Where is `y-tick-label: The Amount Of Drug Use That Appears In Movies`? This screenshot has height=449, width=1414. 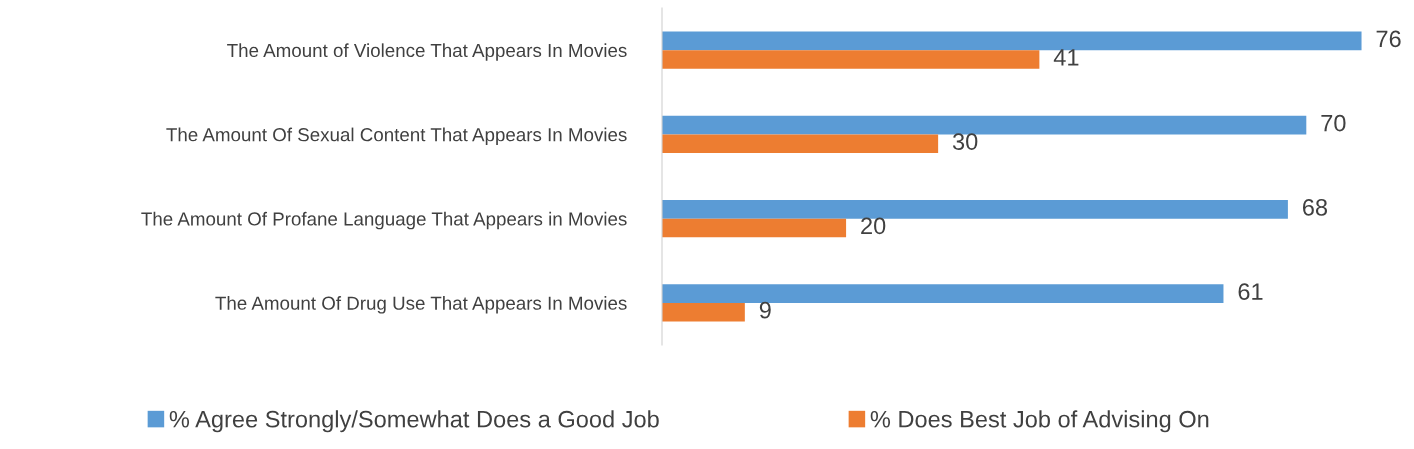
y-tick-label: The Amount Of Drug Use That Appears In Movies is located at coordinates (421, 305).